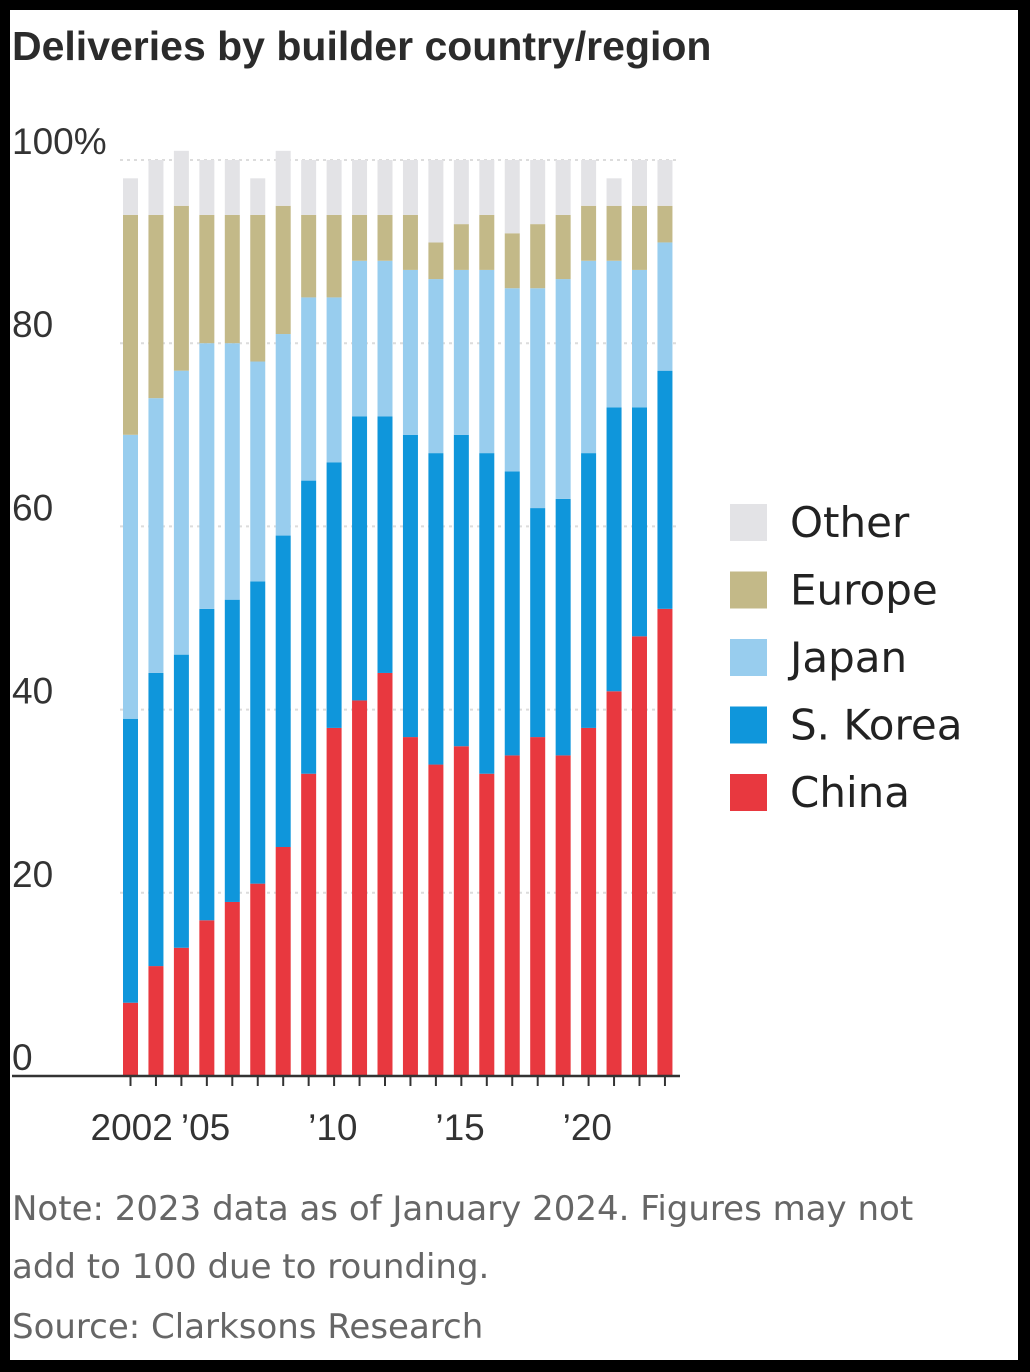 The height and width of the screenshot is (1372, 1030). Describe the element at coordinates (538, 256) in the screenshot. I see `bar-segment-europe-2018` at that location.